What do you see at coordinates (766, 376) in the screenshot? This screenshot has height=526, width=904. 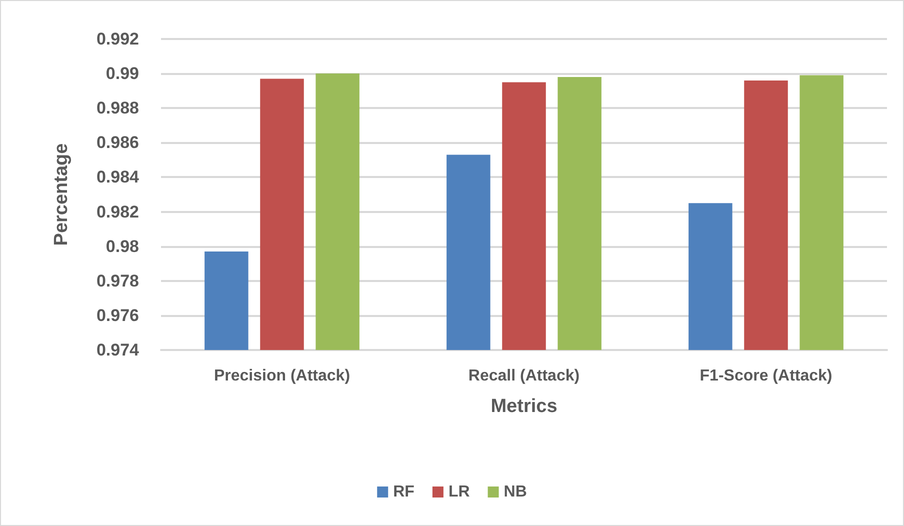 I see `x-tick-label: F1-Score (Attack)` at bounding box center [766, 376].